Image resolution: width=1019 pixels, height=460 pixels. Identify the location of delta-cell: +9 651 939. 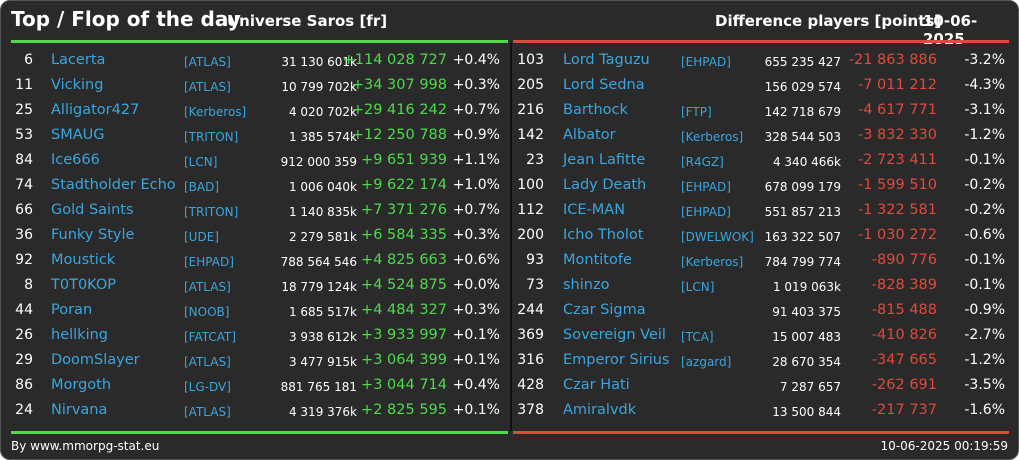
(404, 160).